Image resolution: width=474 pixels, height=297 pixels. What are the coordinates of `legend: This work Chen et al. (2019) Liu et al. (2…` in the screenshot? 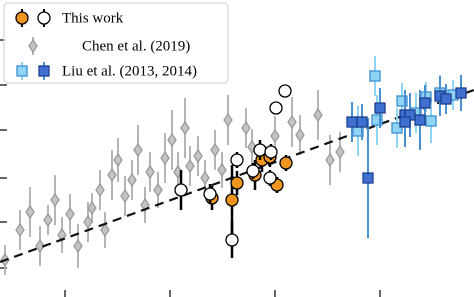 It's located at (116, 43).